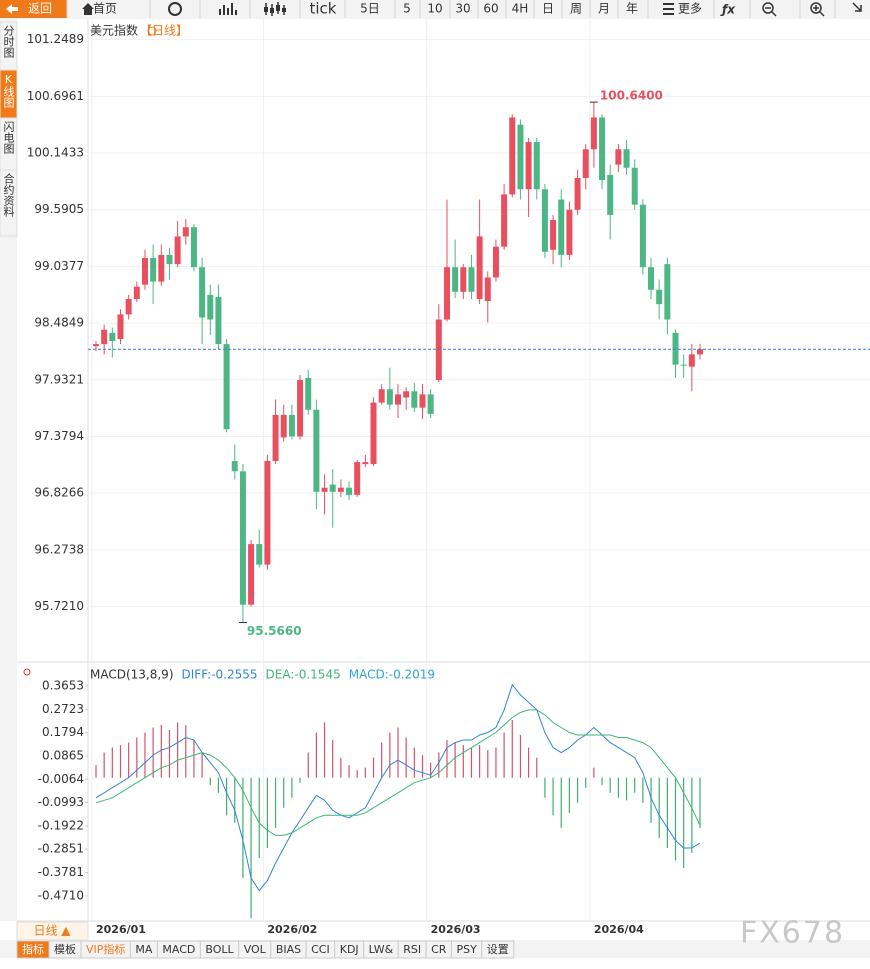 Image resolution: width=870 pixels, height=969 pixels. I want to click on indicator-tab: MACD, so click(178, 949).